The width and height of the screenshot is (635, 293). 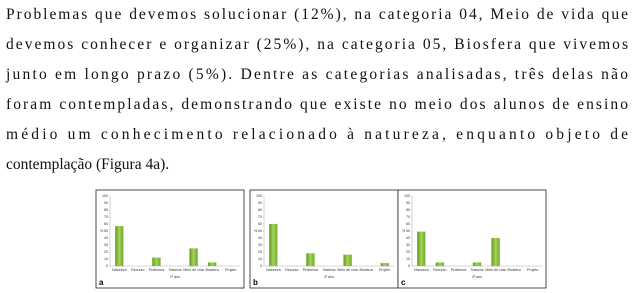 What do you see at coordinates (175, 277) in the screenshot?
I see `x-axis-label: 1º ano` at bounding box center [175, 277].